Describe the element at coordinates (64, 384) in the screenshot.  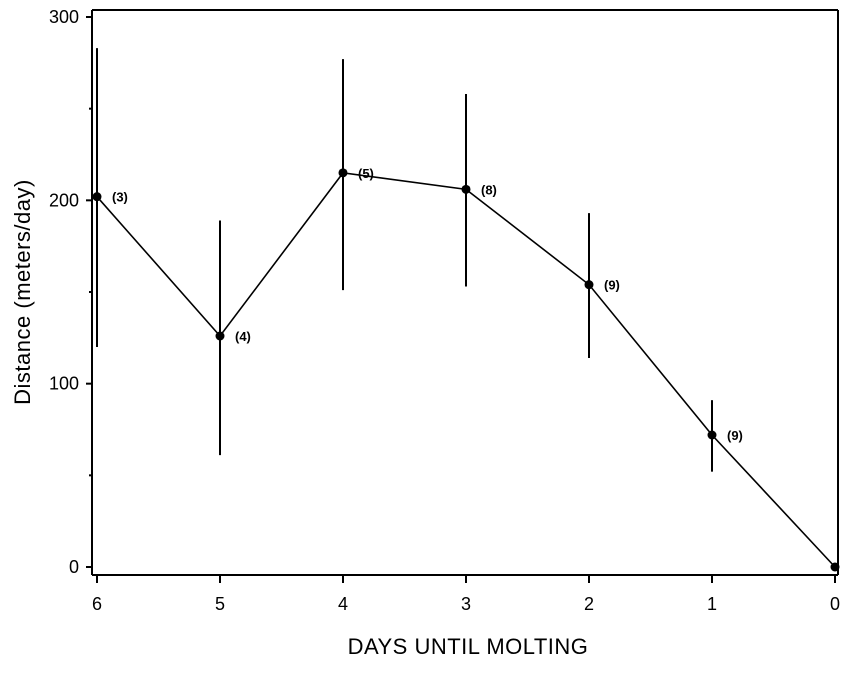
I see `y-tick-label: 100` at that location.